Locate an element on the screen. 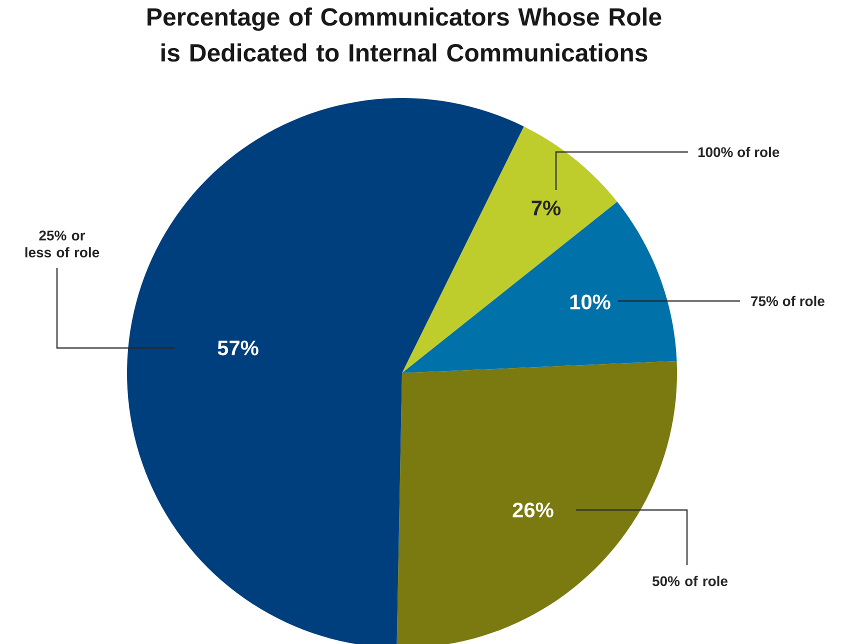 The height and width of the screenshot is (644, 847). slice-label: 50% of role is located at coordinates (690, 581).